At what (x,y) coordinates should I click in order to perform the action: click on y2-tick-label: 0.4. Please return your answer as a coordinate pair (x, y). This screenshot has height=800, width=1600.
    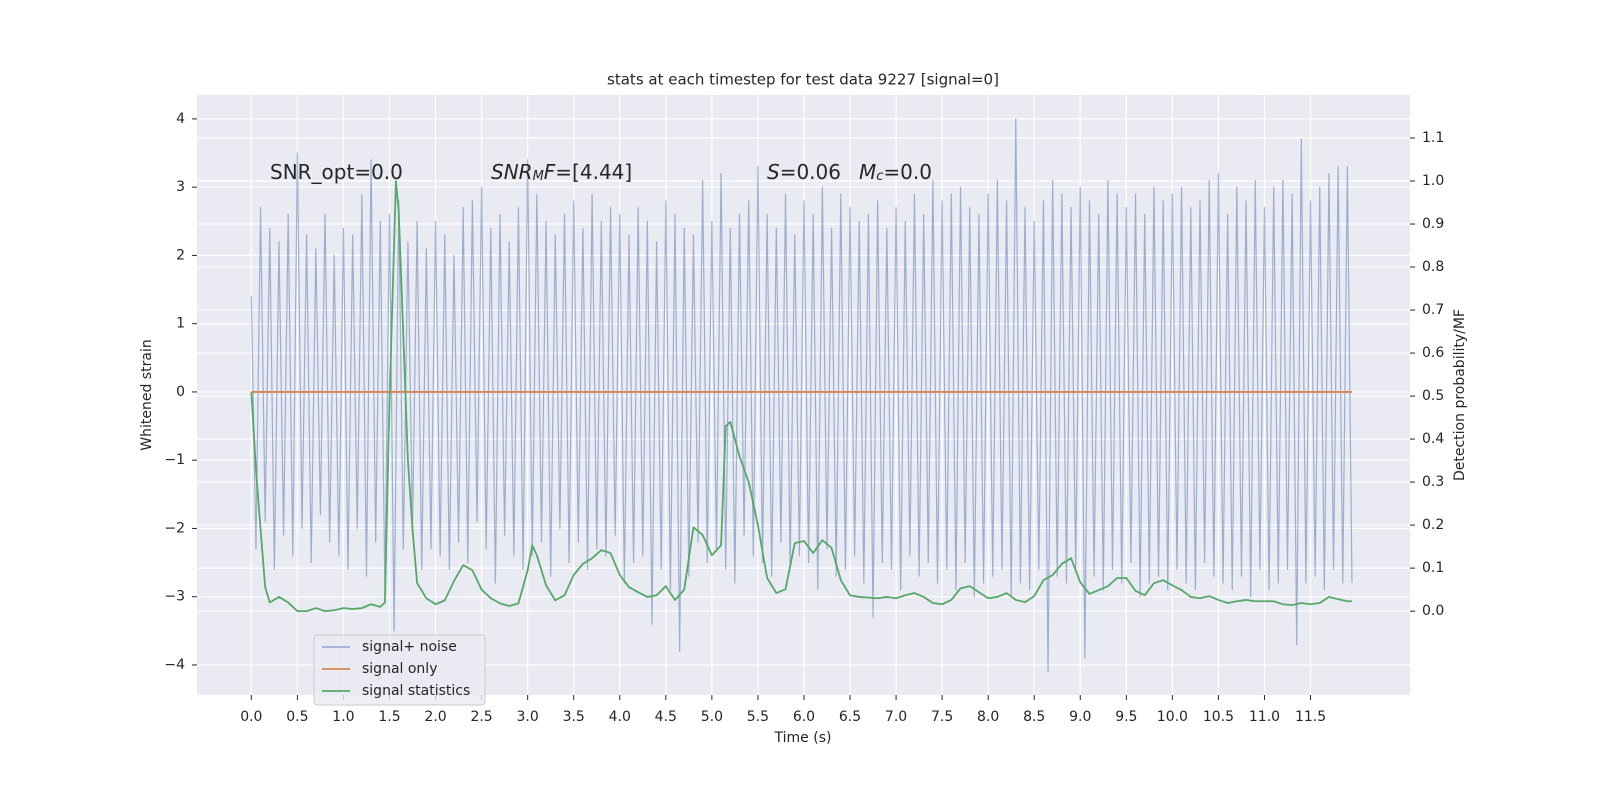
    Looking at the image, I should click on (1433, 439).